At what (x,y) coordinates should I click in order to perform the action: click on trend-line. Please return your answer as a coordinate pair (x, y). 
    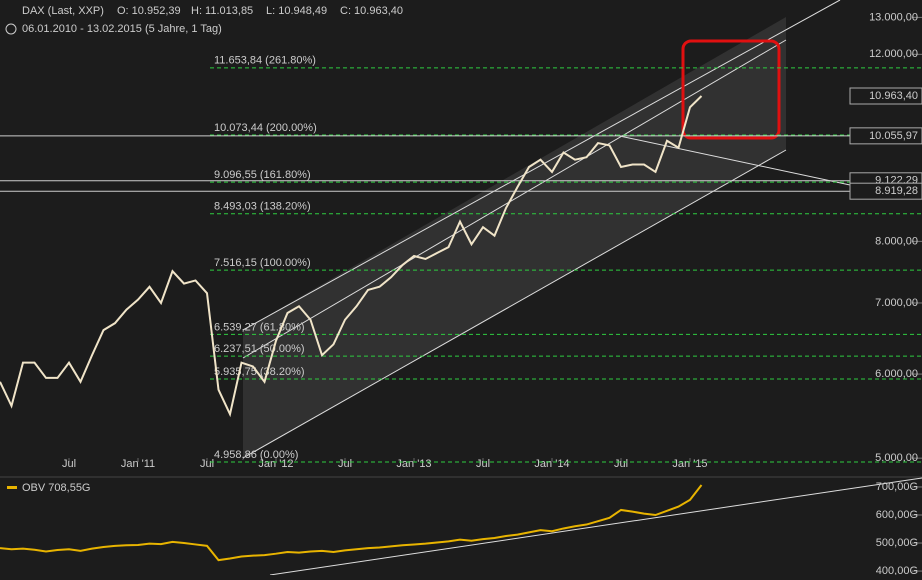
    Looking at the image, I should click on (732, 160).